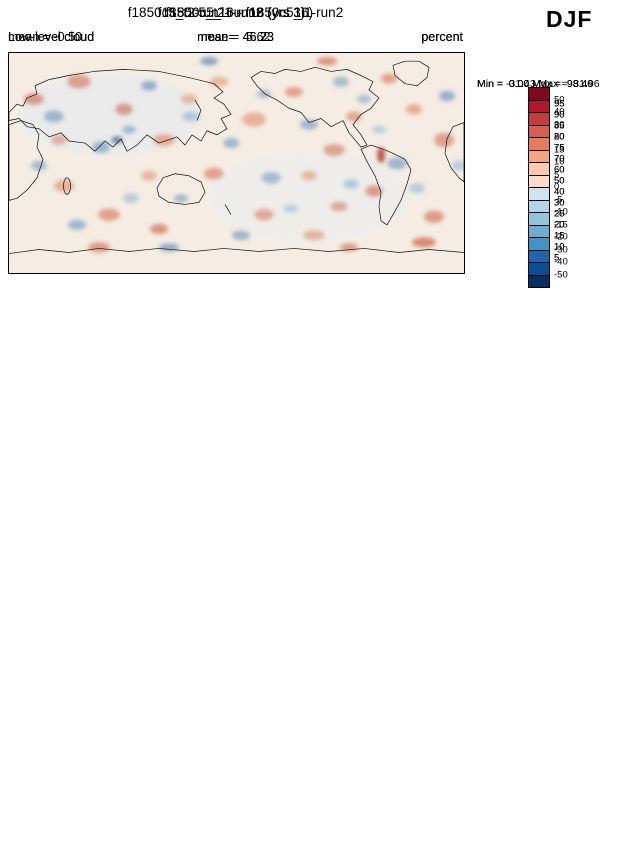 This screenshot has width=618, height=861. I want to click on stats-row: Low-level cloud mean= 46.73 percent, so click(235, 37).